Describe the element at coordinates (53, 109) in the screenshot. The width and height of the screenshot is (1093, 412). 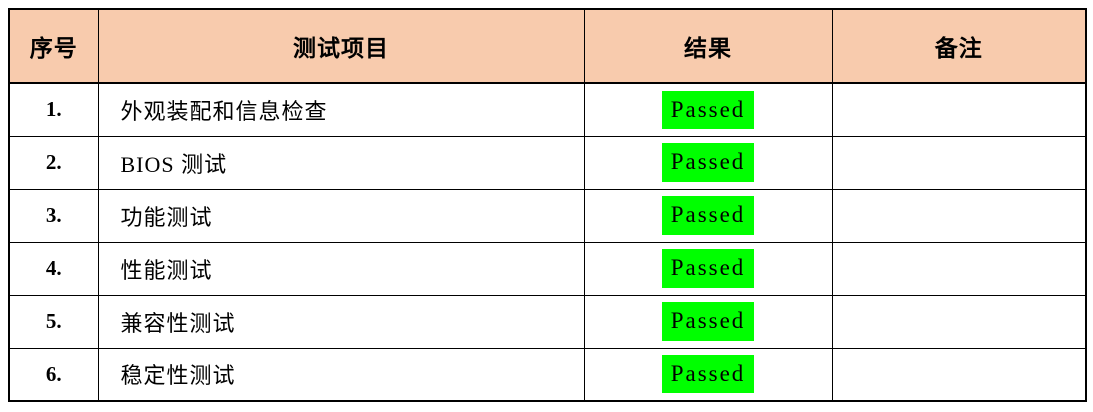
I see `row-number-cell: 1.` at that location.